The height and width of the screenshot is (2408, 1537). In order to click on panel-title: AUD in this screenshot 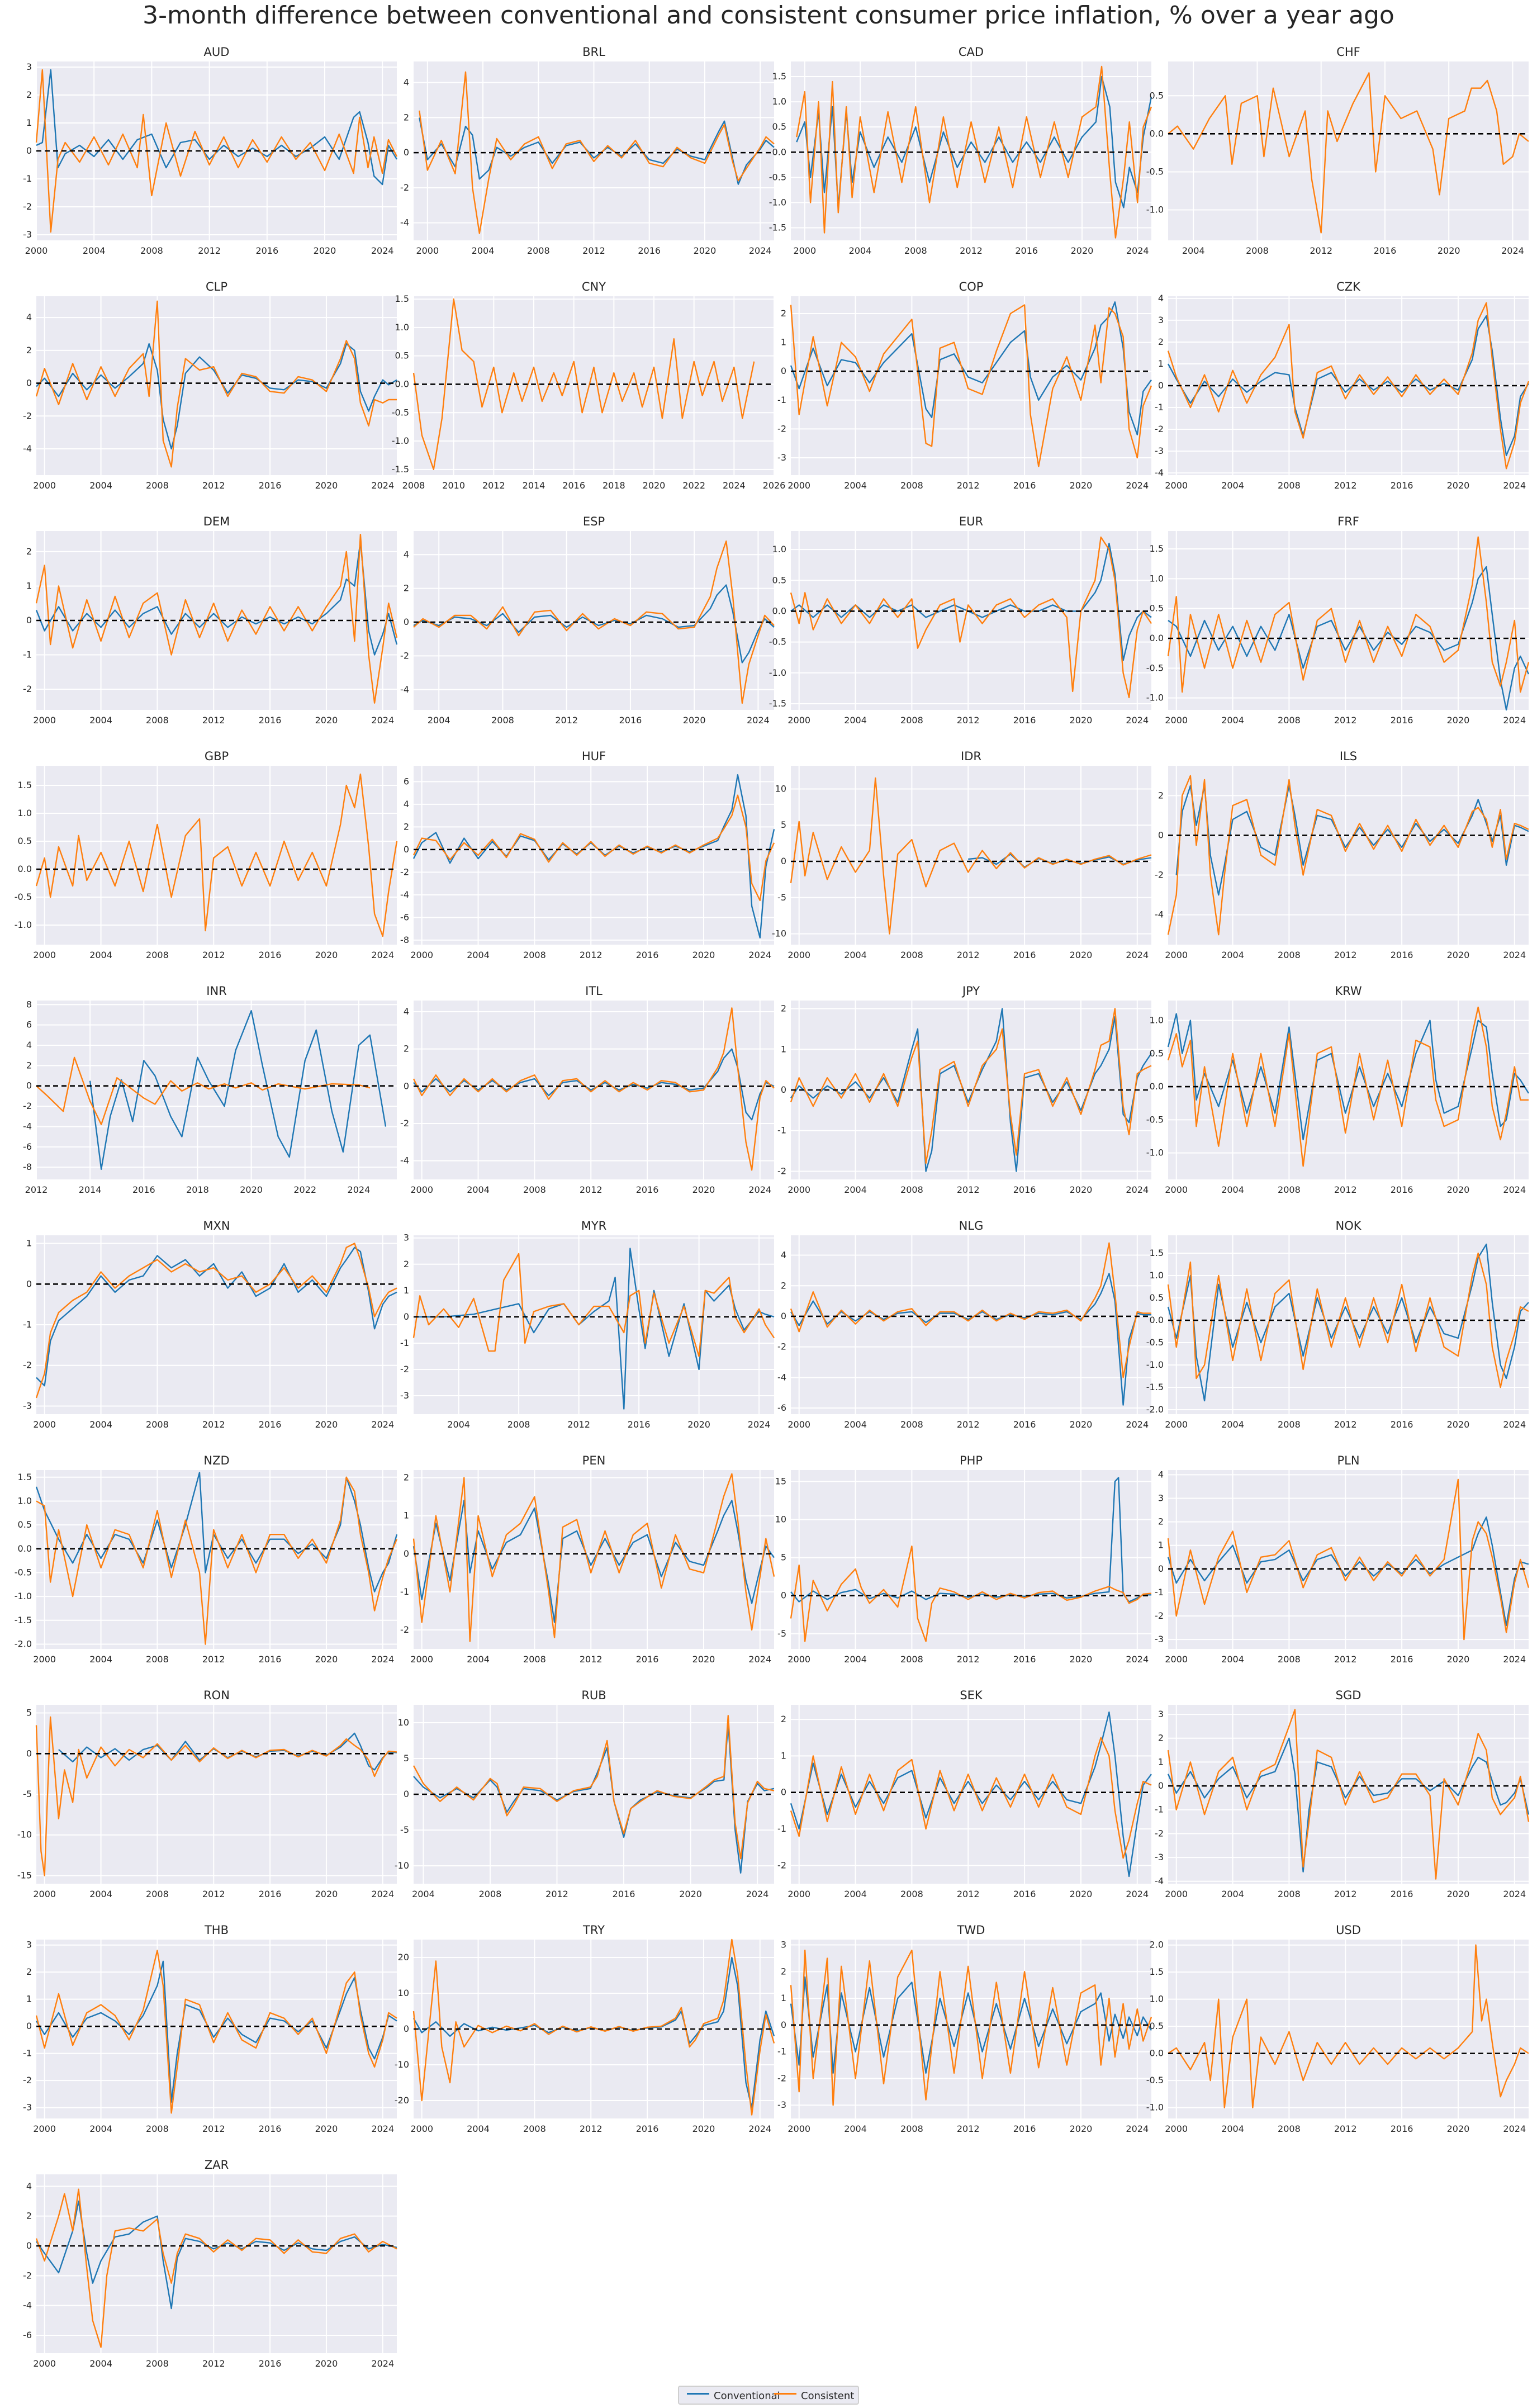, I will do `click(217, 52)`.